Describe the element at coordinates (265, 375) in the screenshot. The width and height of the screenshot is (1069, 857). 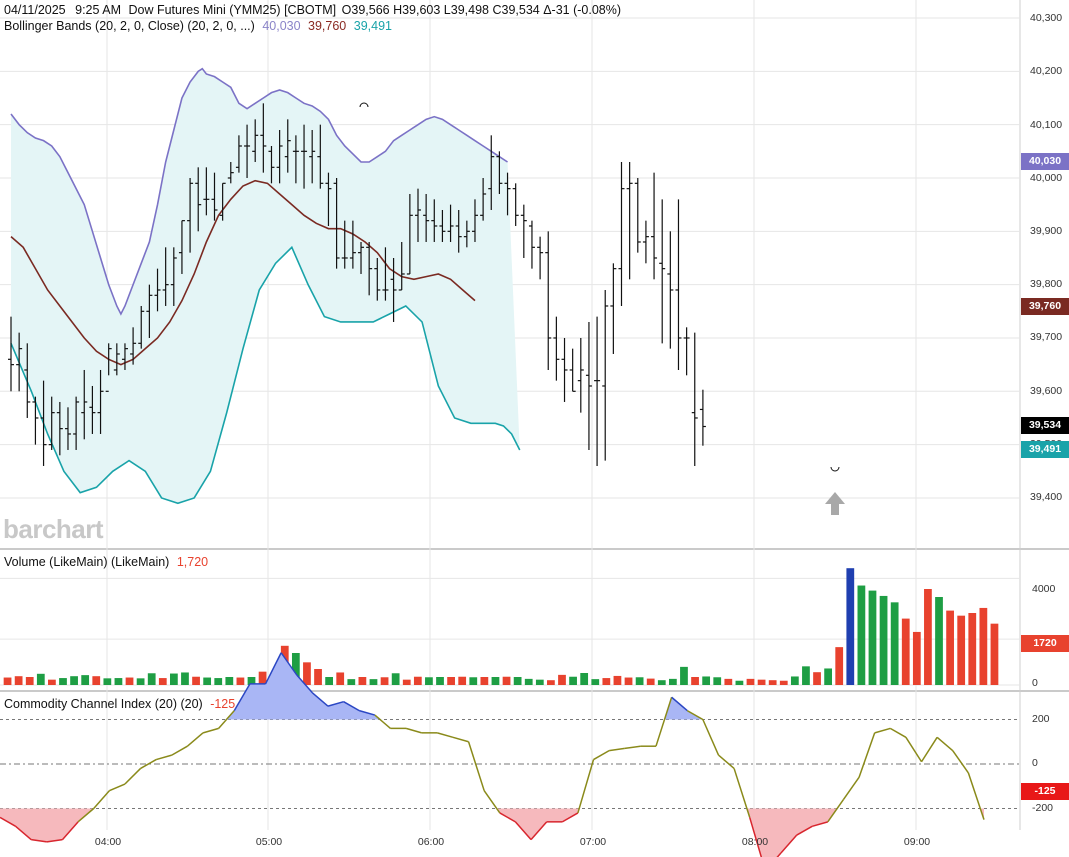
I see `lower-band-line` at that location.